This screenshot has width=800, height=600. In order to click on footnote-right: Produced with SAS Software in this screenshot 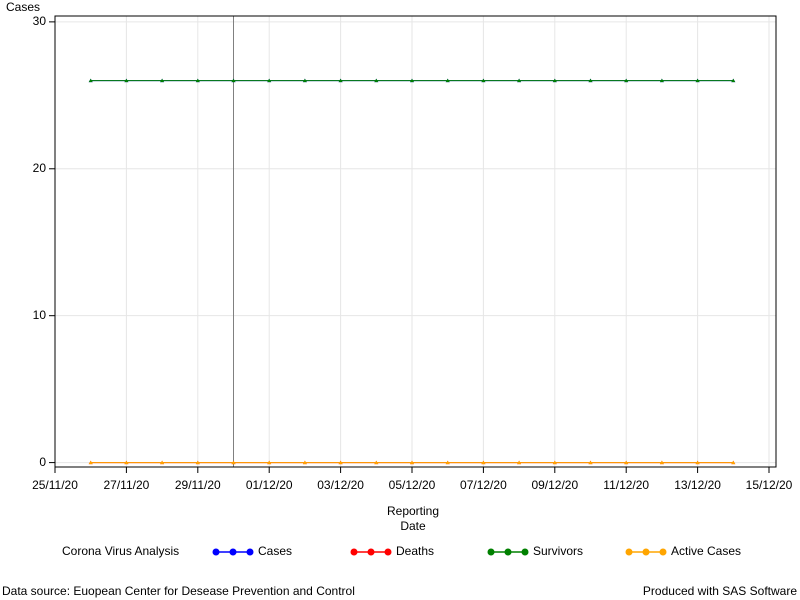, I will do `click(720, 591)`.